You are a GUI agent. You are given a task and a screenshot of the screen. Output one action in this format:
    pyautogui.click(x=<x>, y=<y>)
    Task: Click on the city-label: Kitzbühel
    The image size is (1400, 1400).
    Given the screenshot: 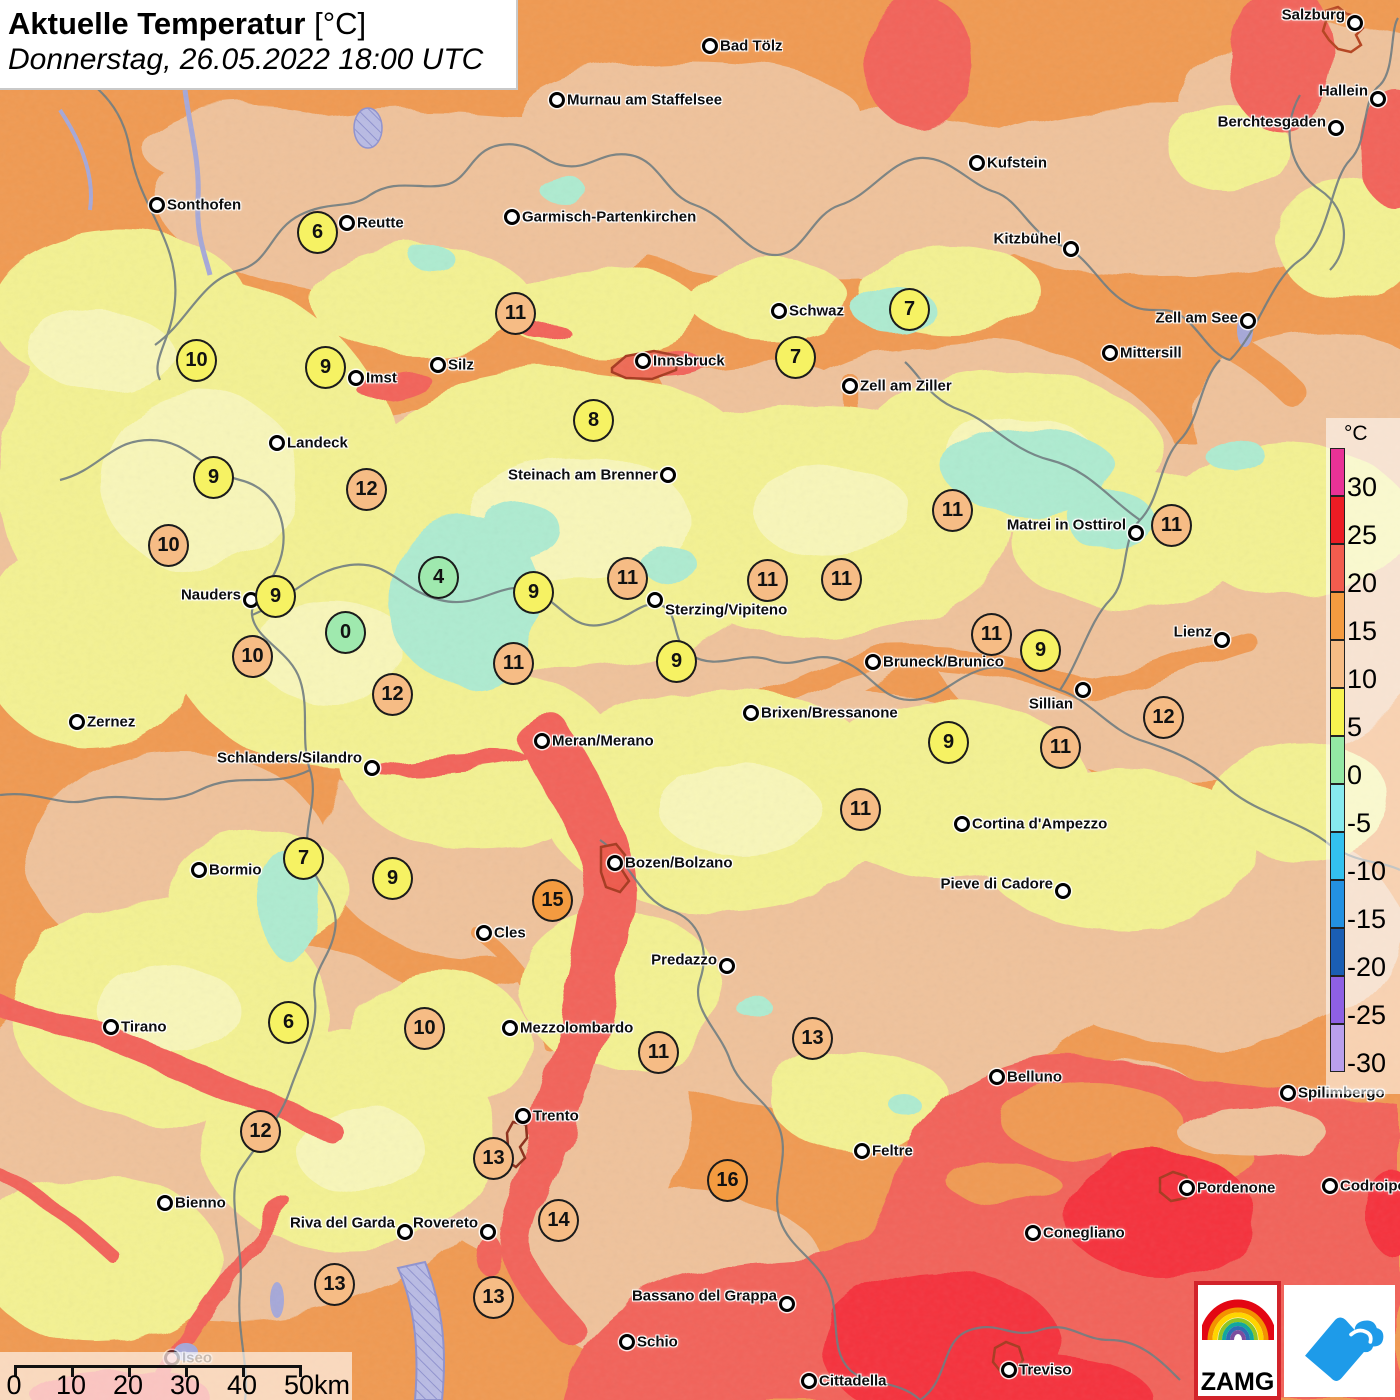 What is the action you would take?
    pyautogui.click(x=1027, y=239)
    